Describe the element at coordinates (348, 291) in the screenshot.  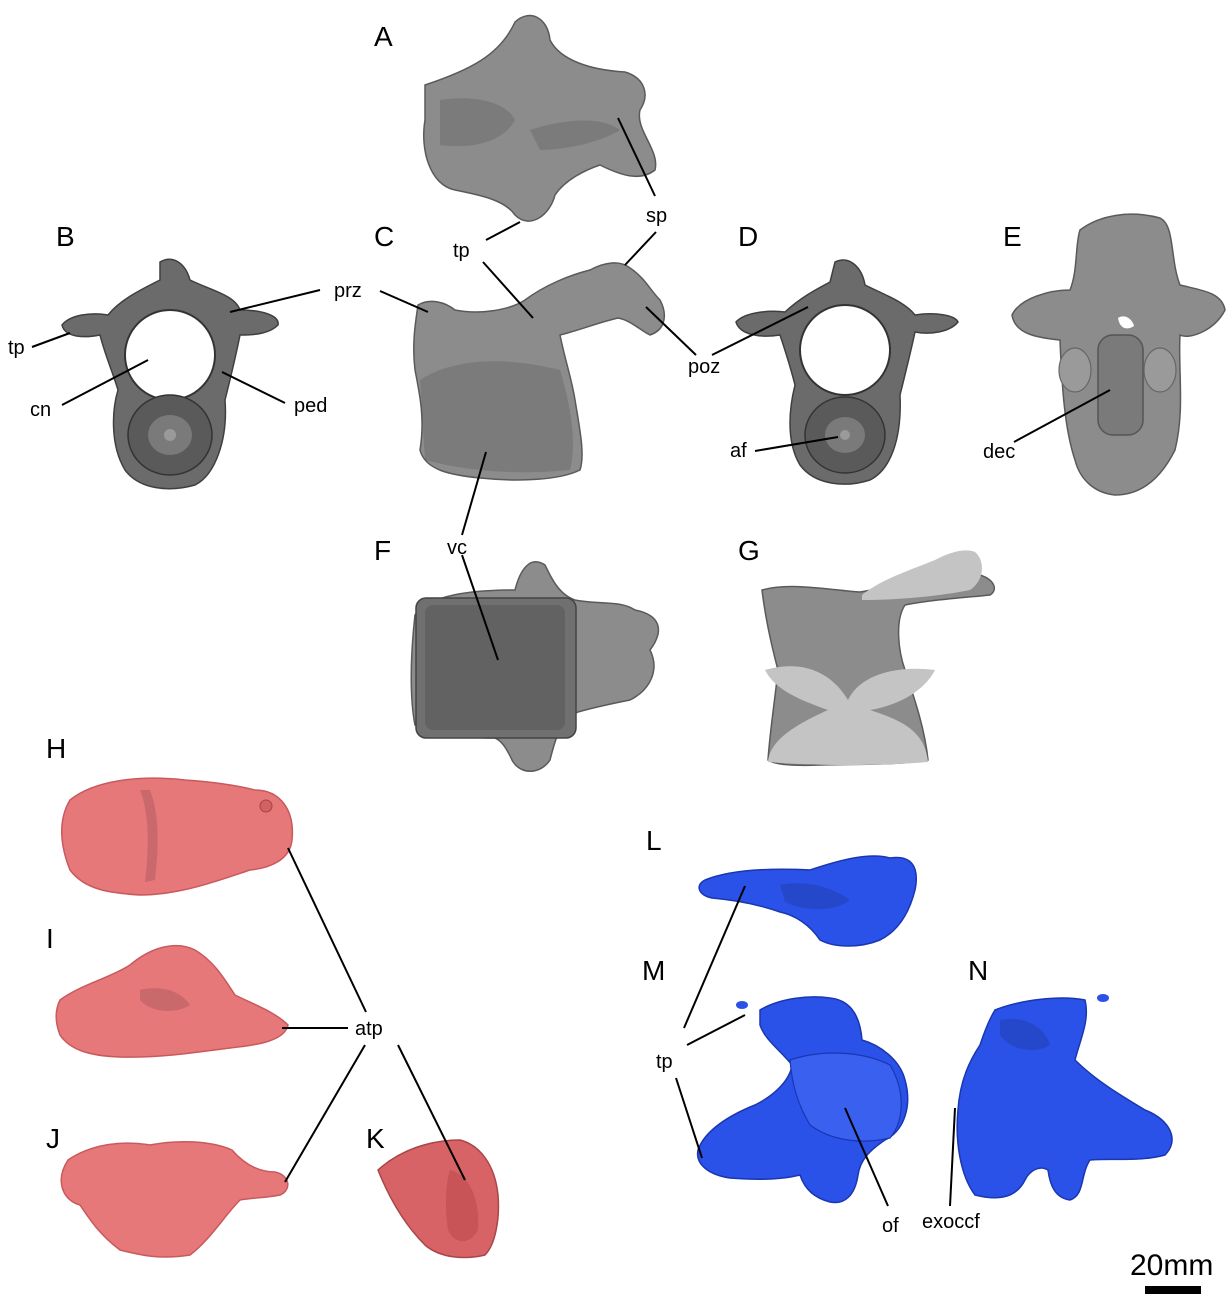
I see `label-prz: prz` at that location.